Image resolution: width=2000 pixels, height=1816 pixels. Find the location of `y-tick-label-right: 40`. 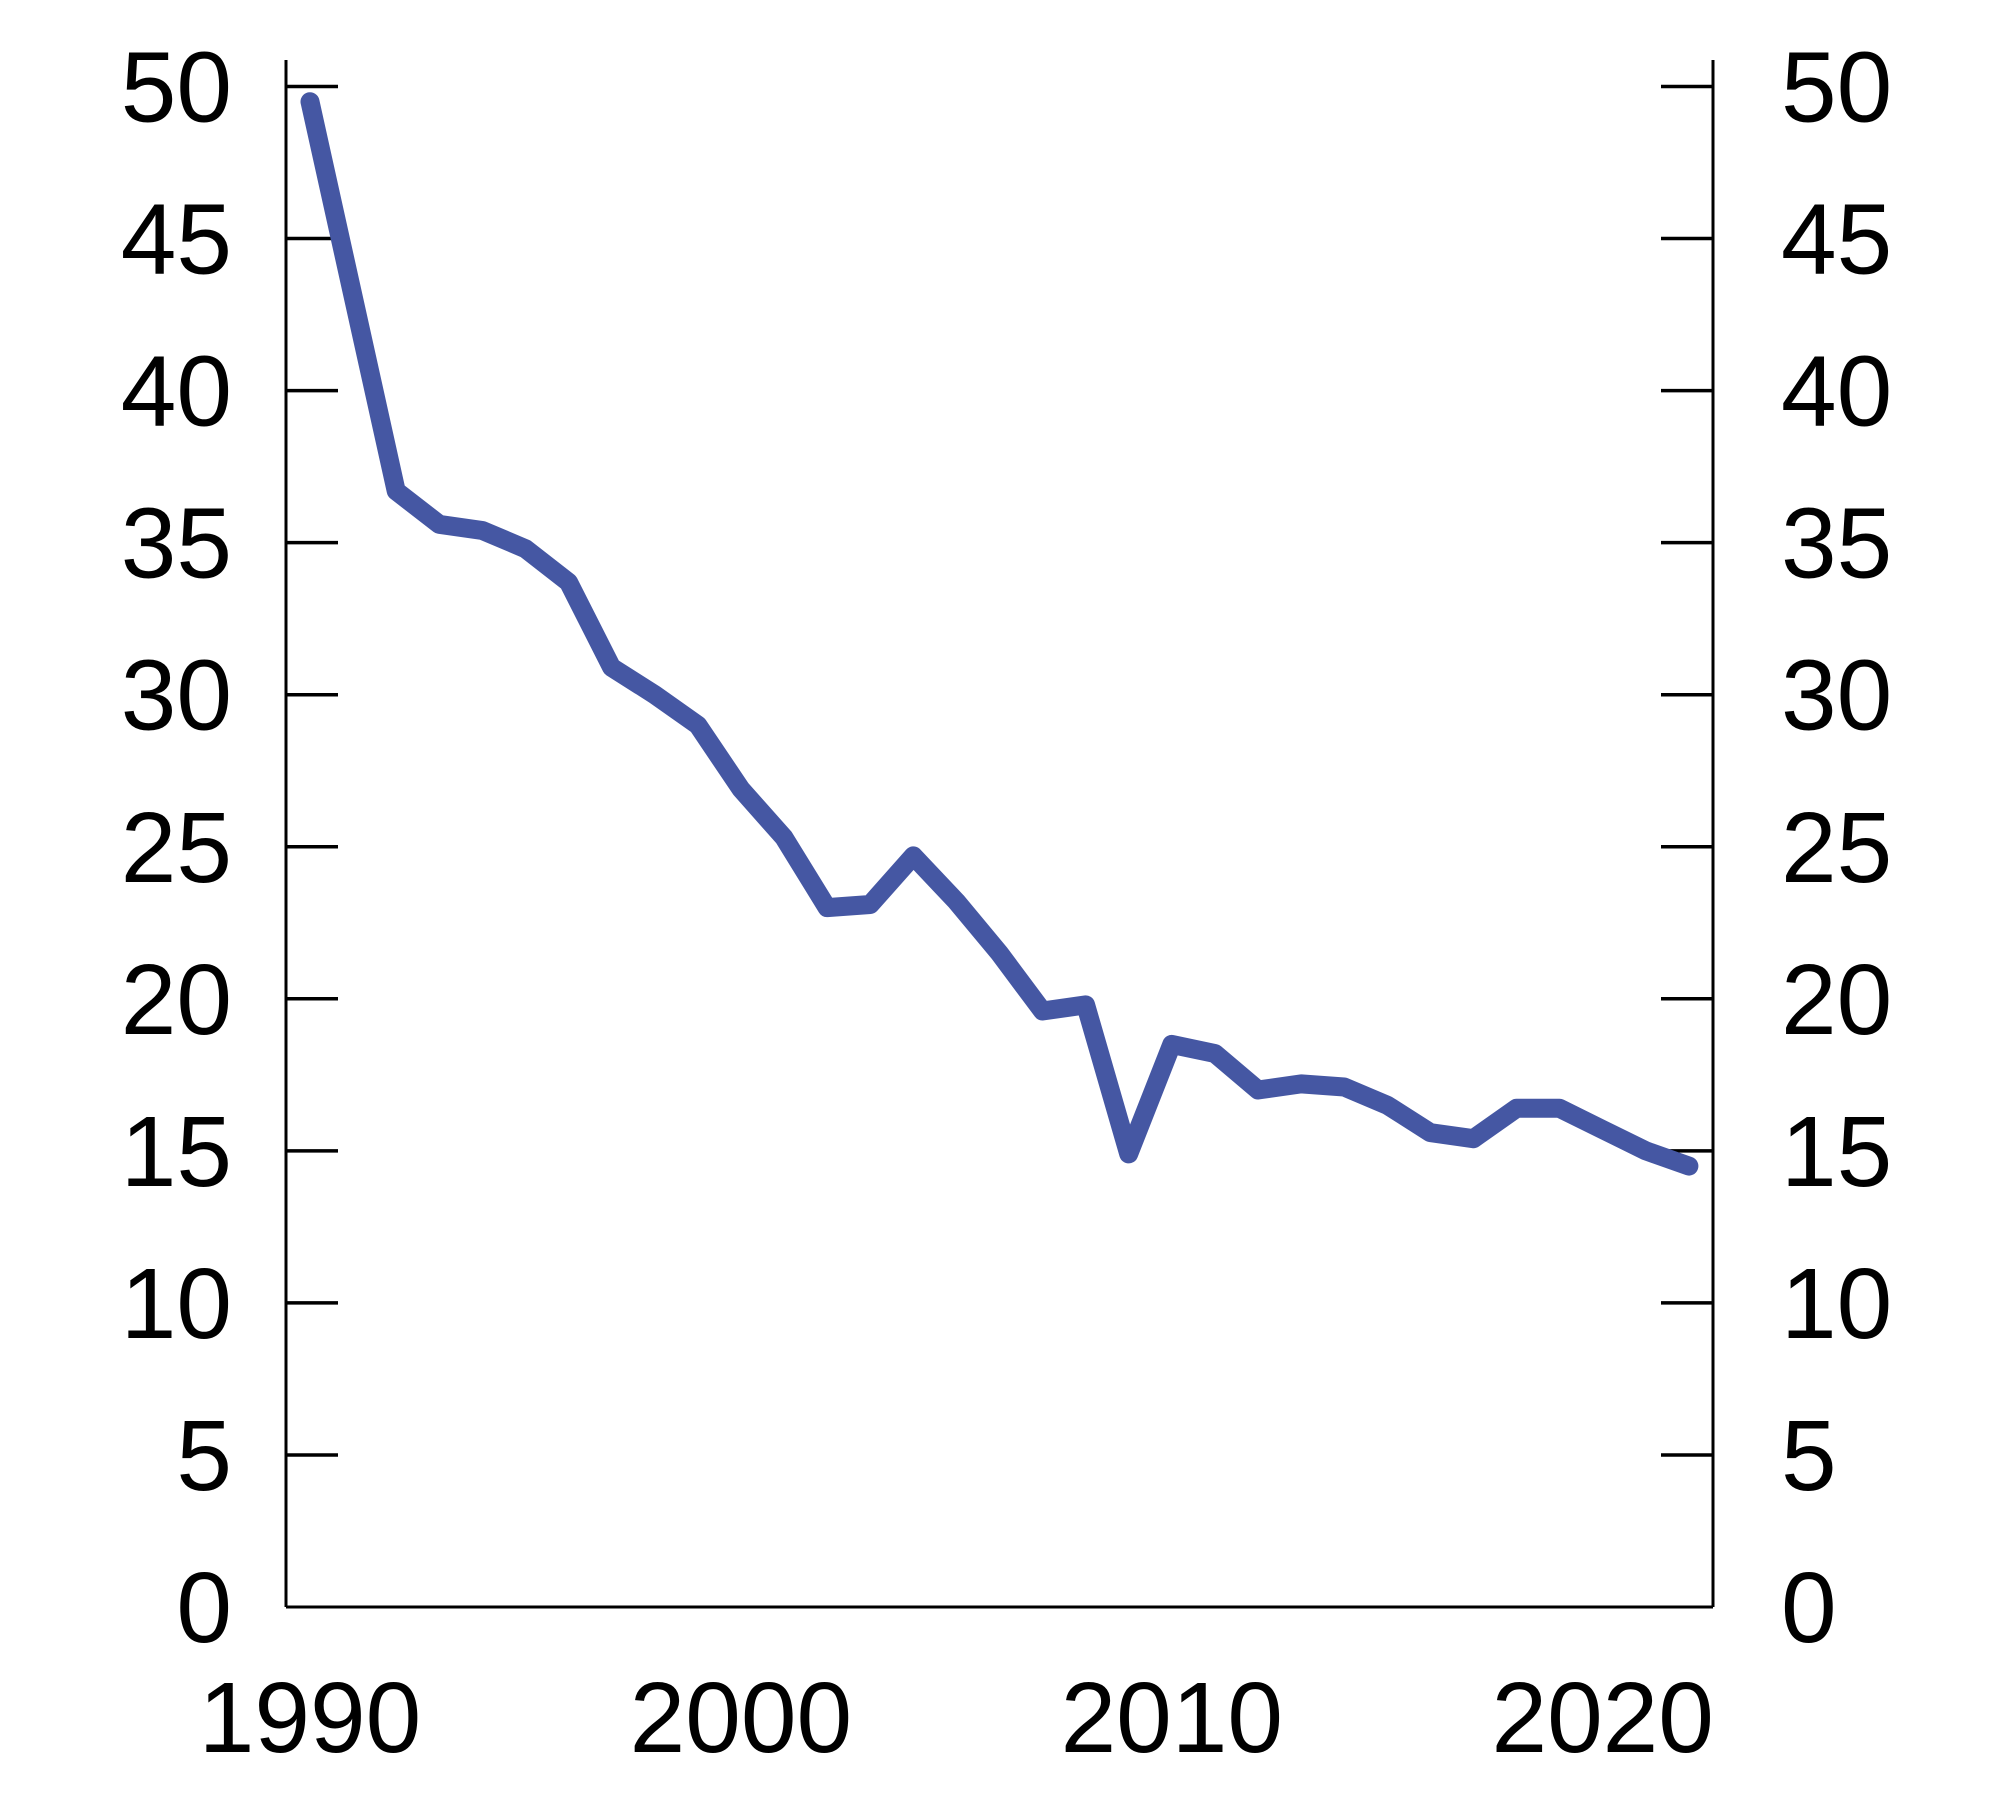

y-tick-label-right: 40 is located at coordinates (1836, 392).